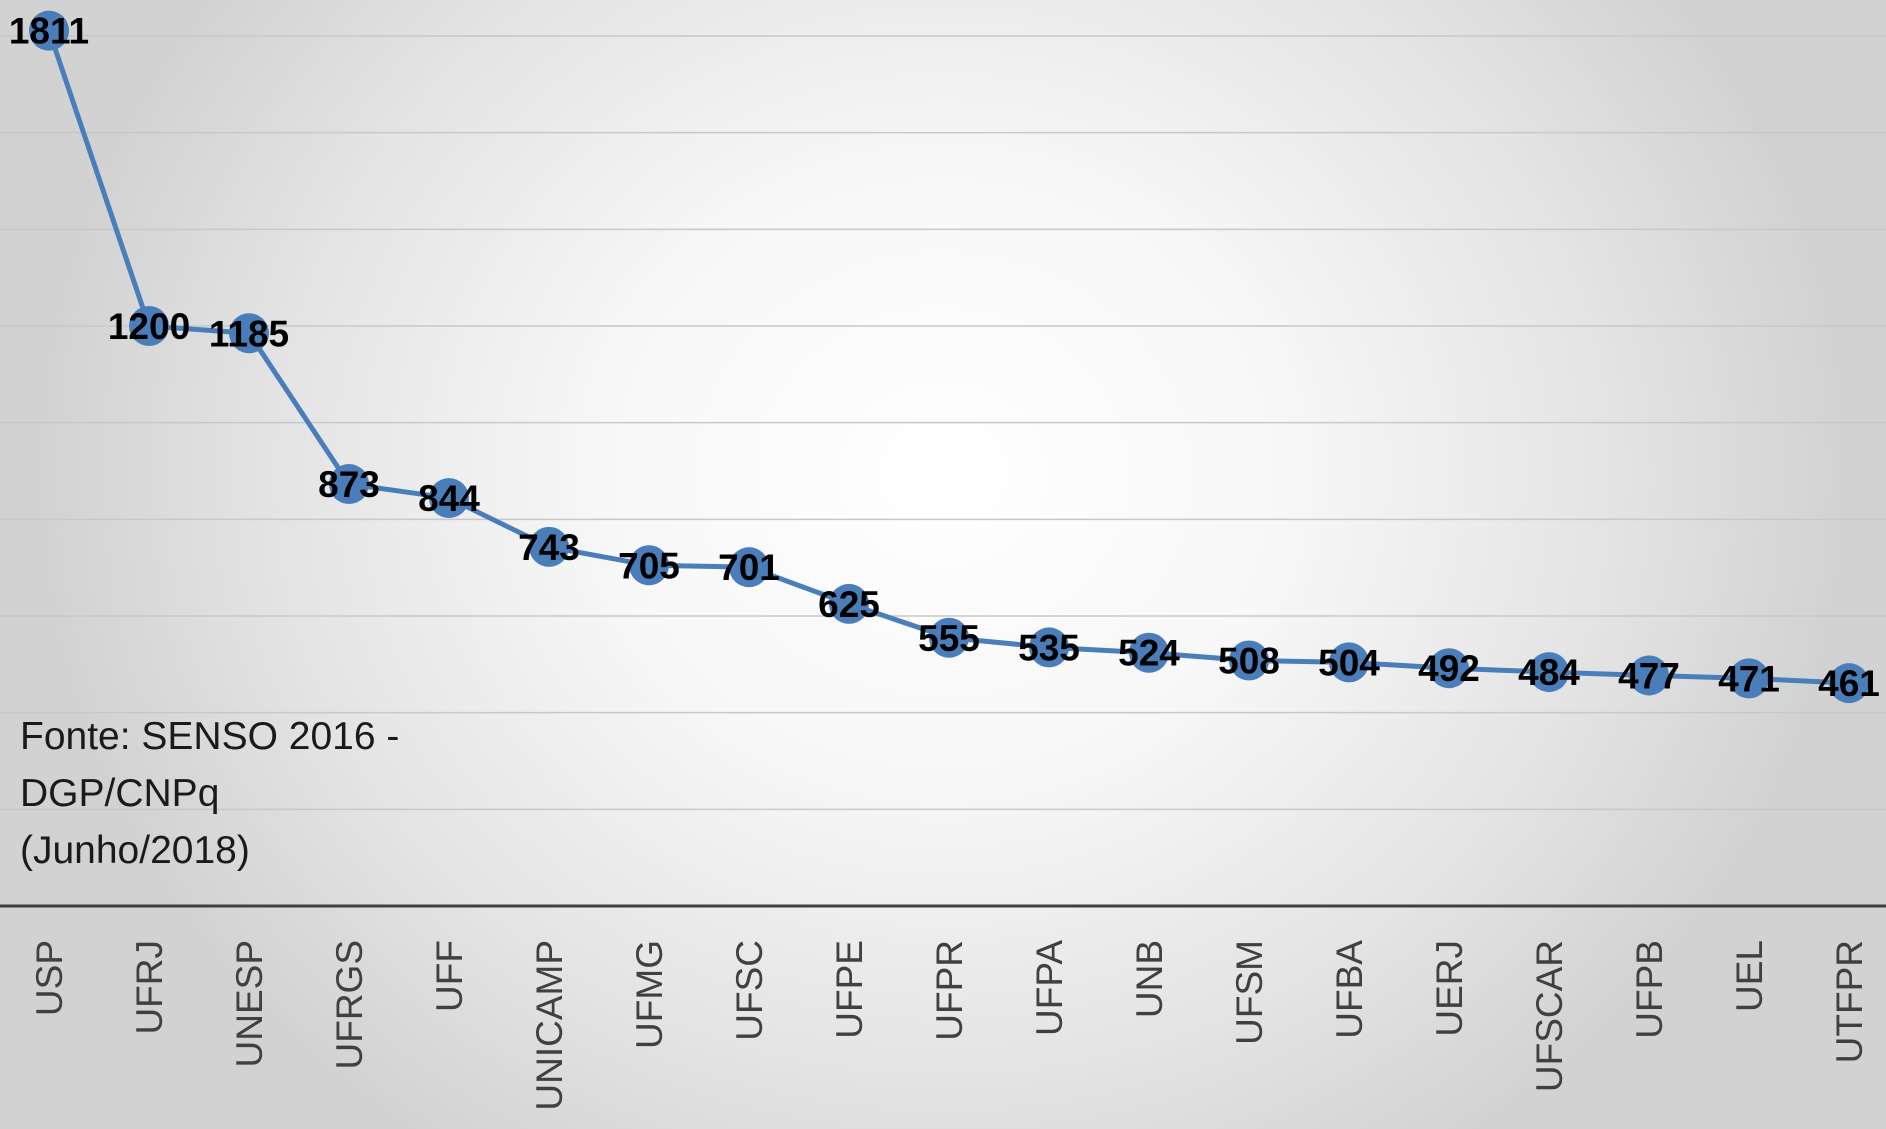  I want to click on data-point-unb, so click(1149, 652).